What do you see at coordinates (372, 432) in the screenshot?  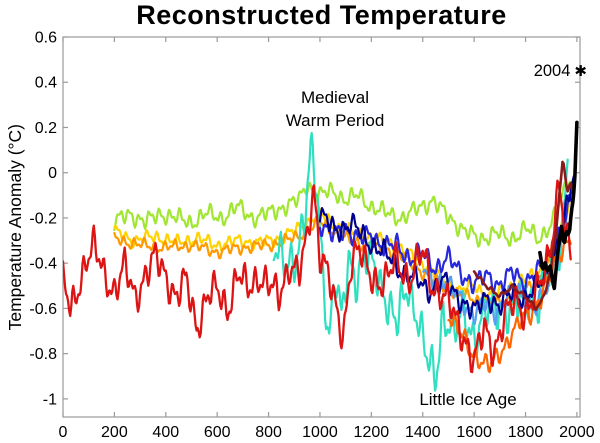 I see `x-tick-label: 1200` at bounding box center [372, 432].